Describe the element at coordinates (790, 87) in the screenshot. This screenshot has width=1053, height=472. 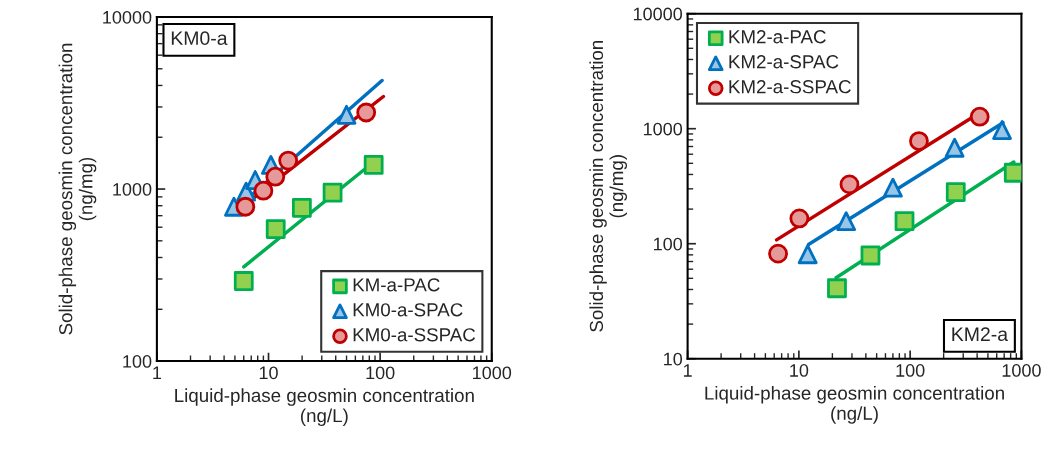
I see `legend-label: KM2-a-SSPAC` at that location.